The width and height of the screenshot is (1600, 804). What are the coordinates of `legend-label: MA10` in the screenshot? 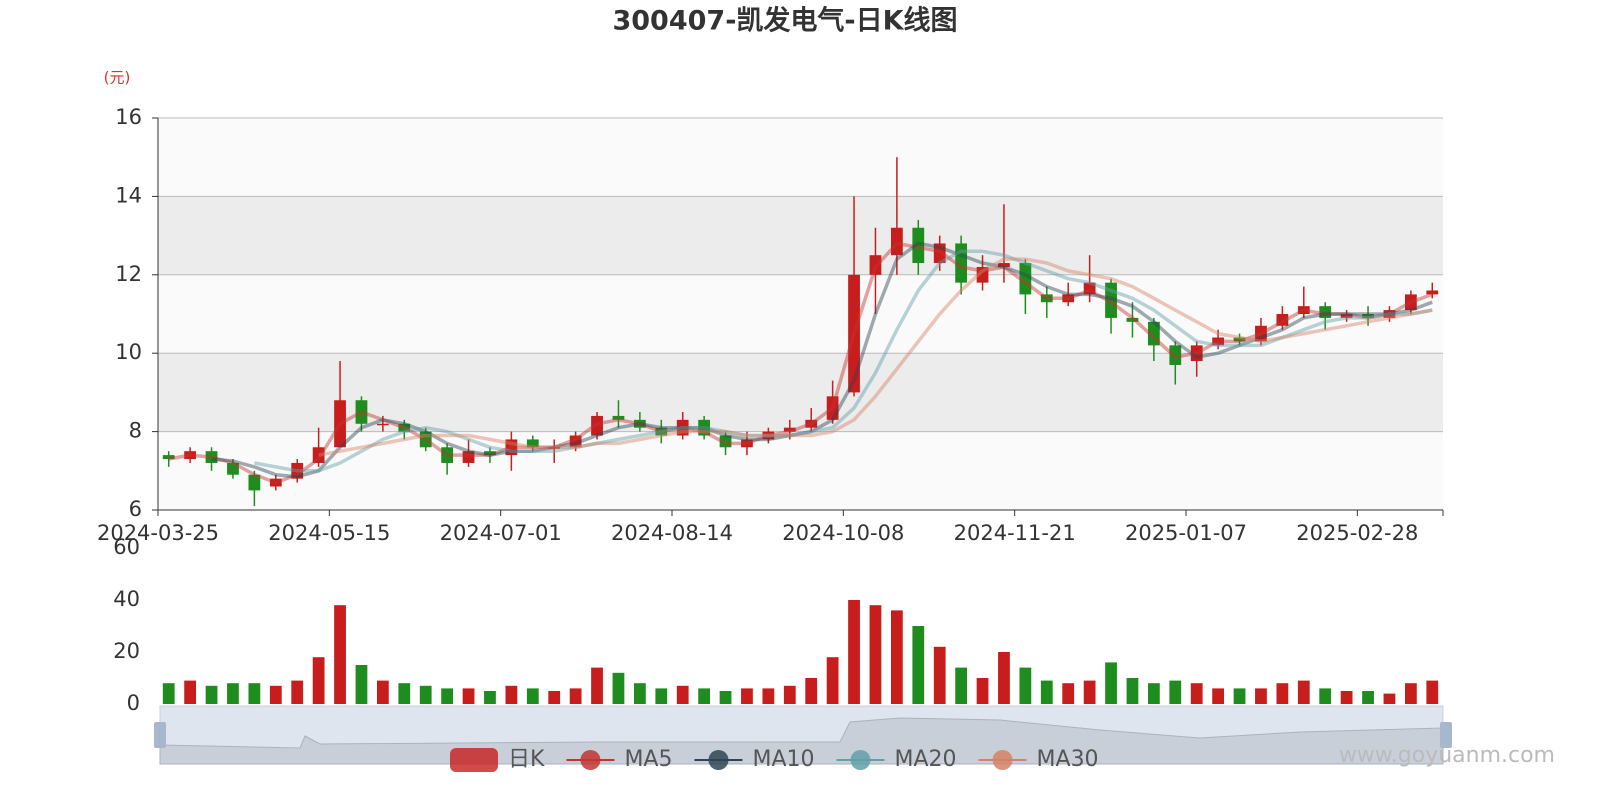 It's located at (783, 759).